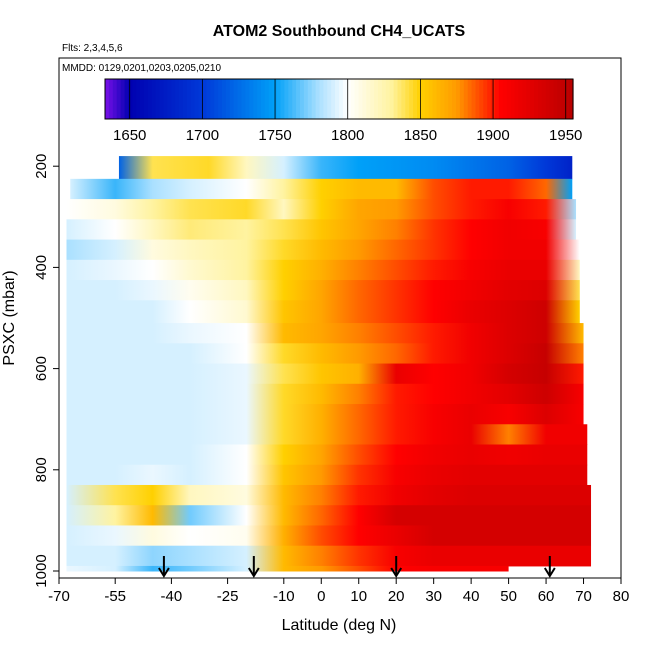 This screenshot has width=650, height=655. What do you see at coordinates (141, 68) in the screenshot?
I see `dates-label: MMDD: 0129,0201,0203,0205,0210` at bounding box center [141, 68].